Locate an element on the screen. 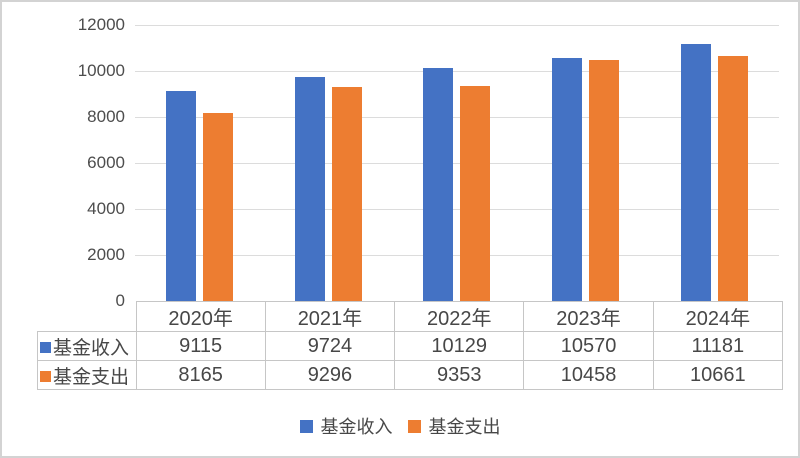 This screenshot has height=458, width=800. bar-group-2020年 is located at coordinates (199, 163).